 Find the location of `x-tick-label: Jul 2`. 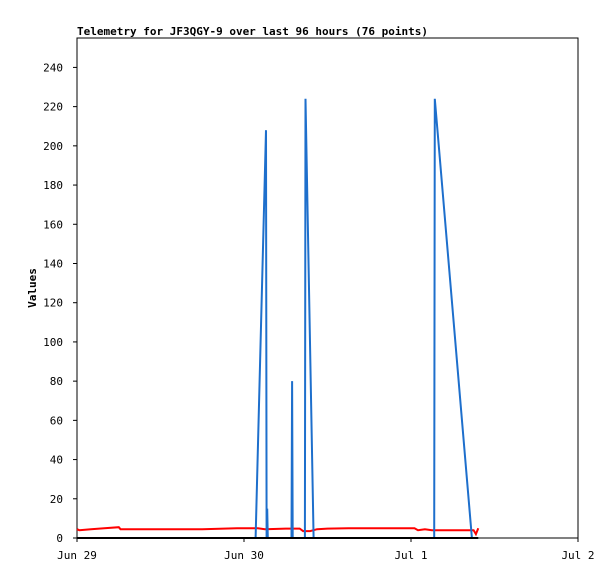

x-tick-label: Jul 2 is located at coordinates (577, 555).